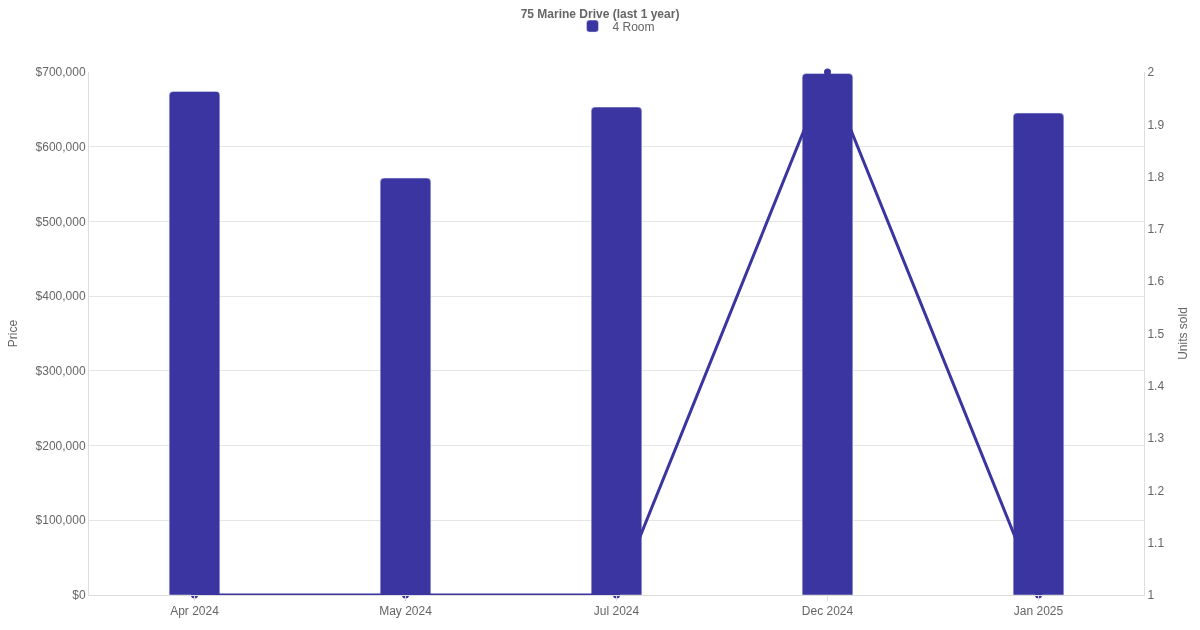  I want to click on y2-tick-label: 1.8, so click(1156, 176).